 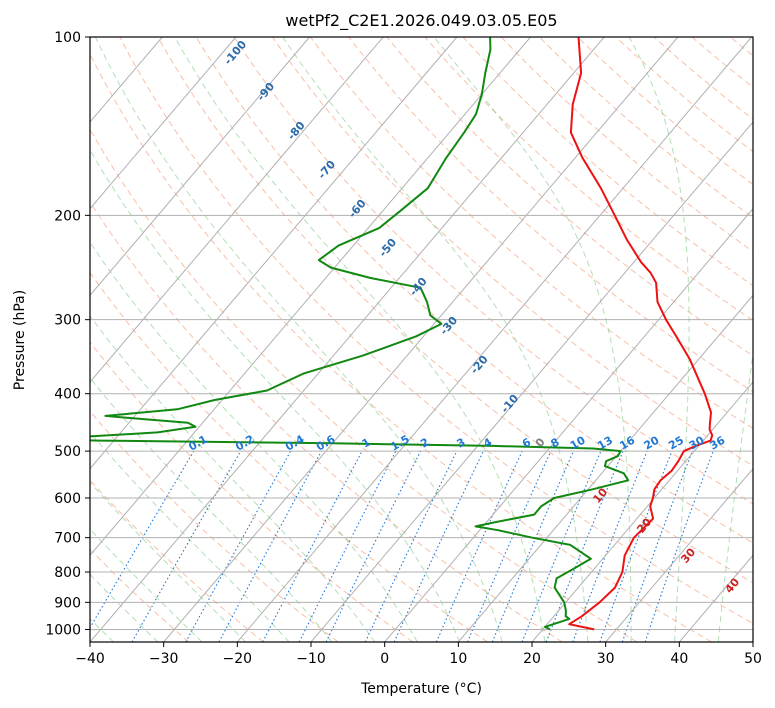 I want to click on y-tick-label: 600, so click(x=67, y=499).